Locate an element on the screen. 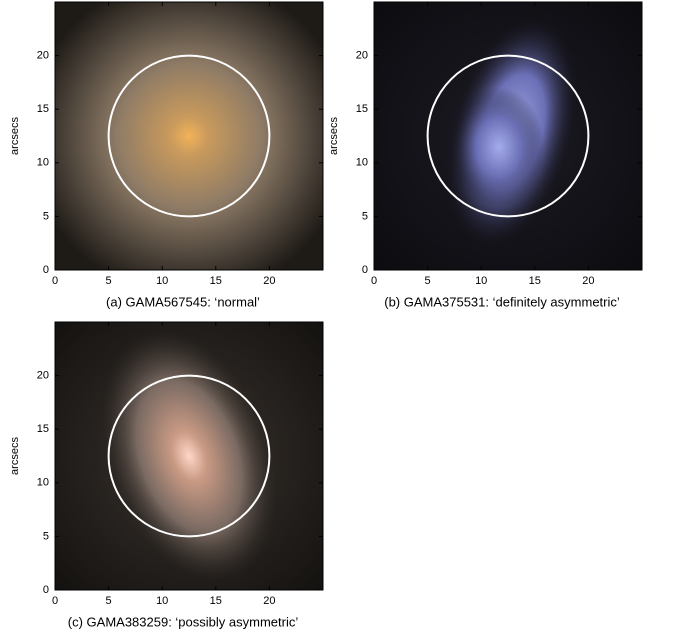 The height and width of the screenshot is (643, 673). caption: (c) GAMA383259: ‘possibly asymmetric’ is located at coordinates (183, 621).